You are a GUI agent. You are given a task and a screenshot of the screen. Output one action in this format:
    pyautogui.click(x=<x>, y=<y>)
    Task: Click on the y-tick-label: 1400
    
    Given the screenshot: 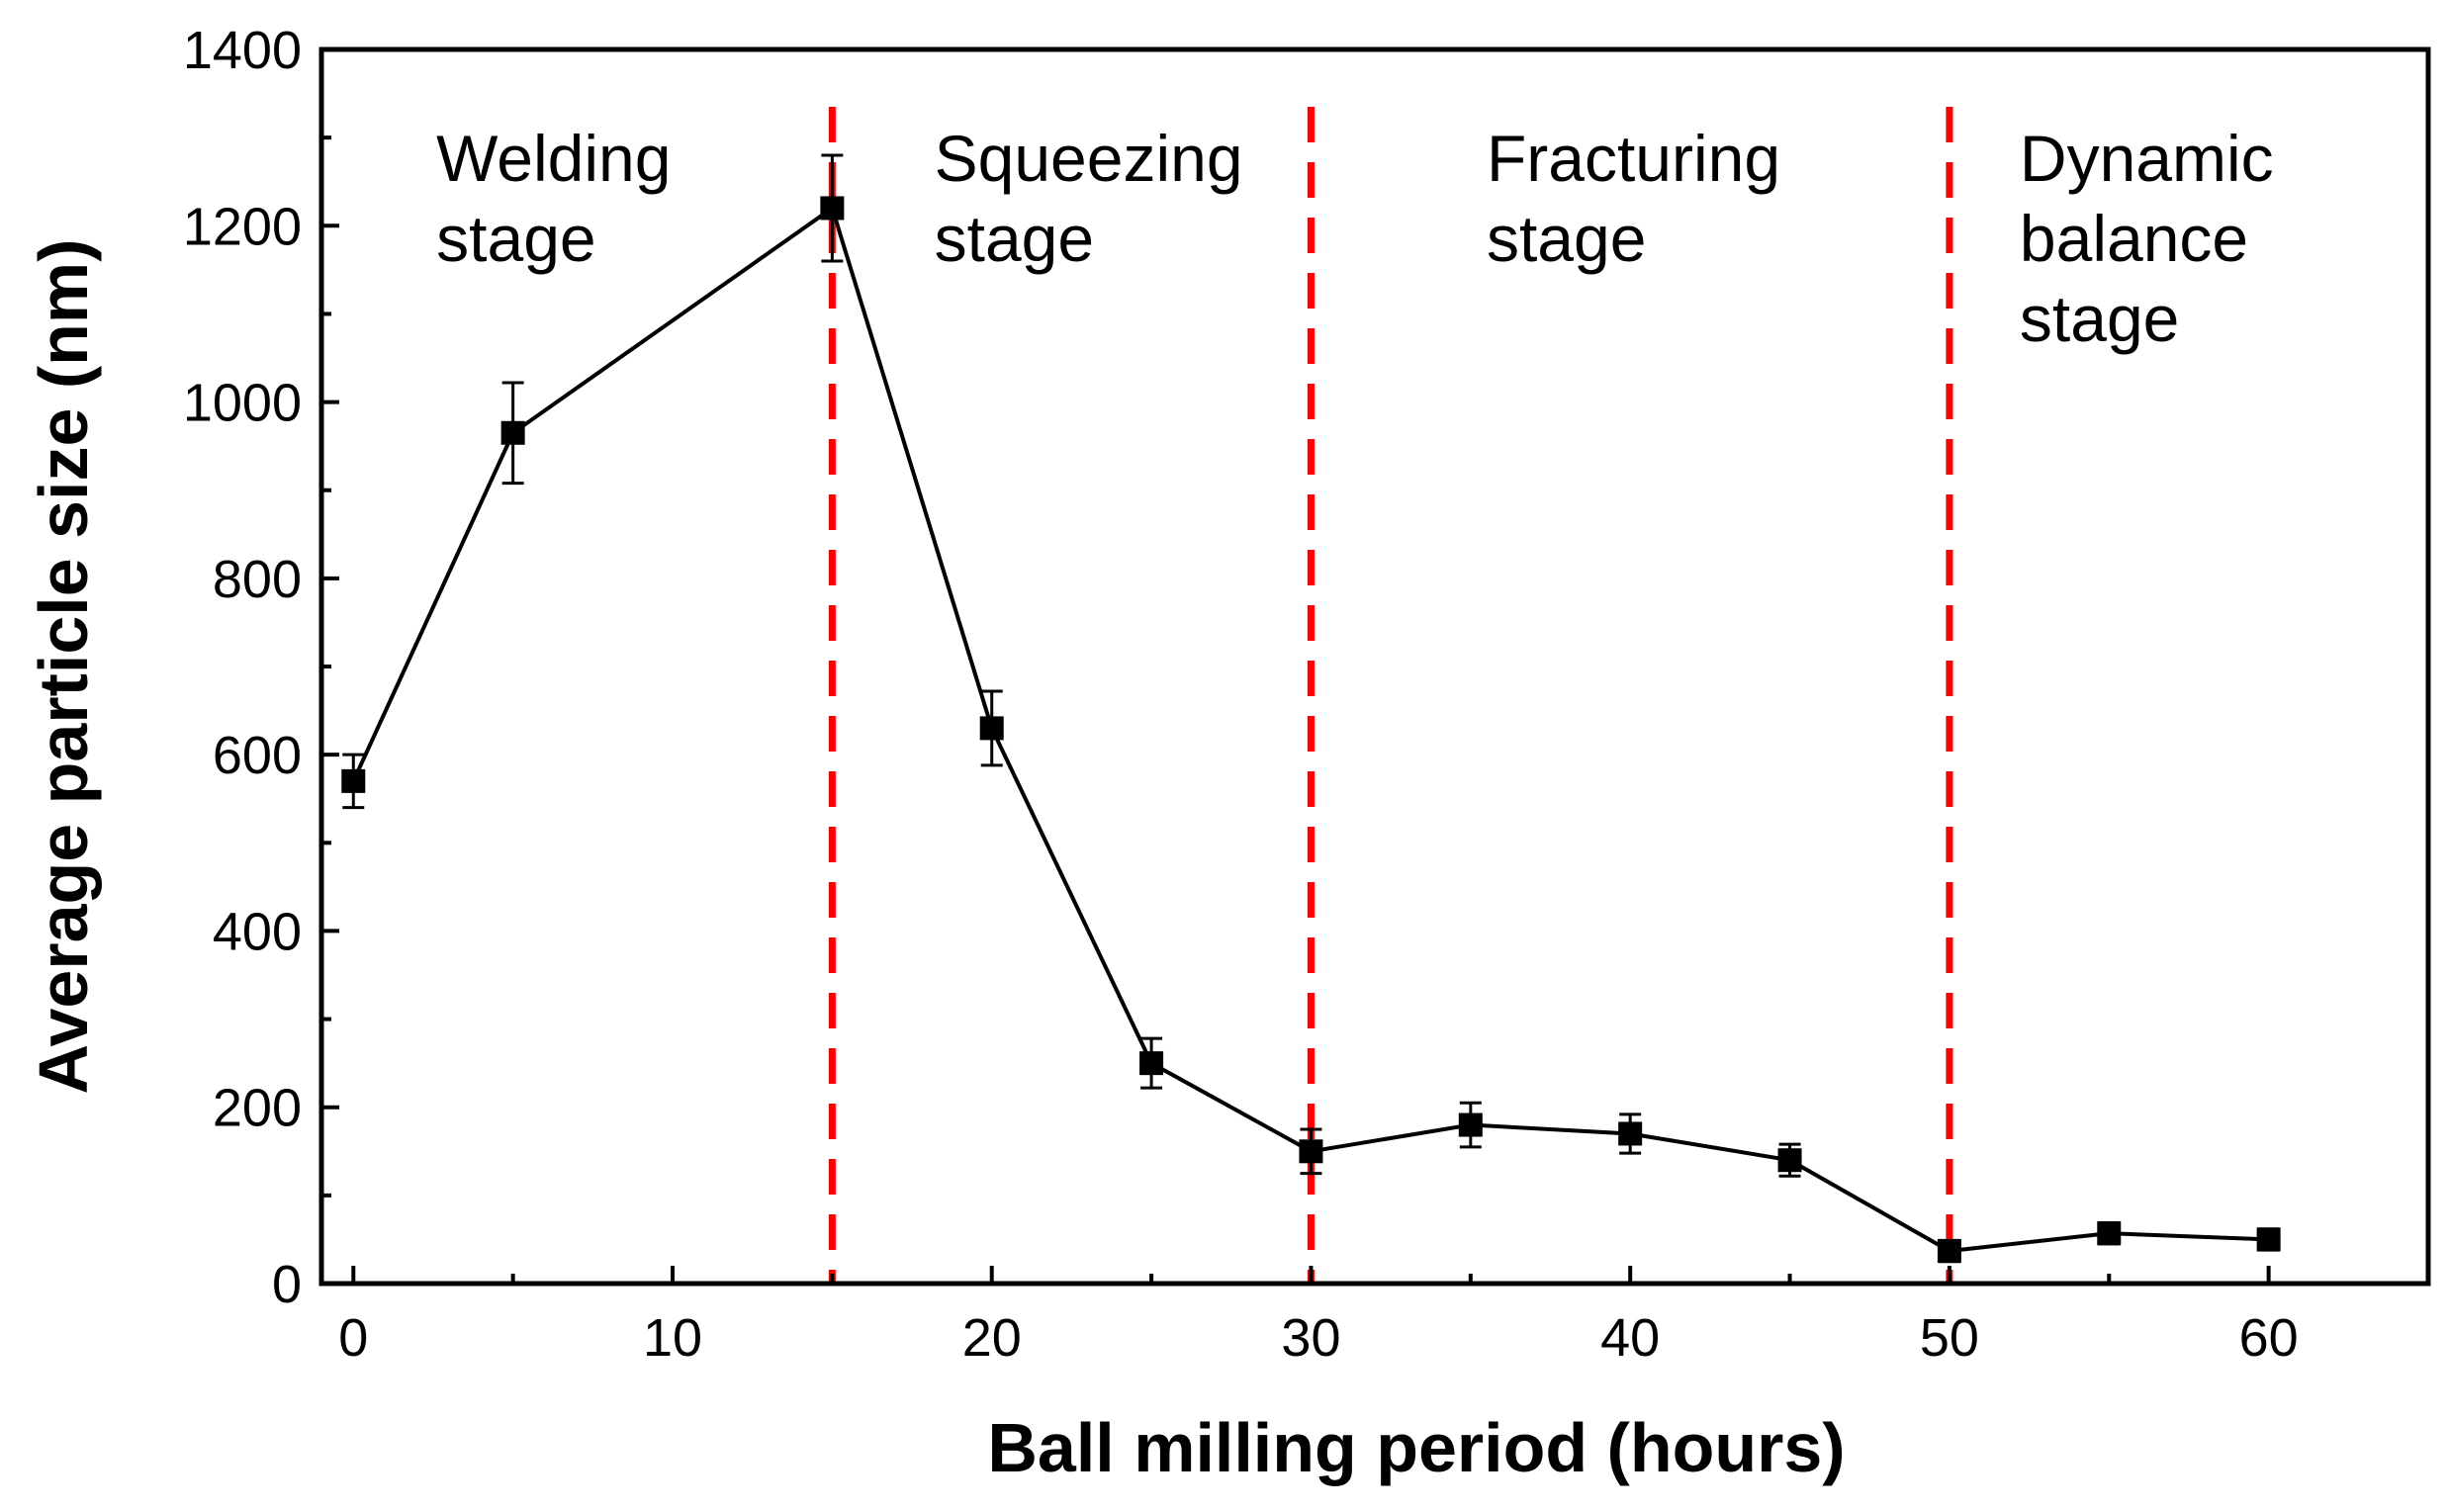 What is the action you would take?
    pyautogui.click(x=242, y=50)
    